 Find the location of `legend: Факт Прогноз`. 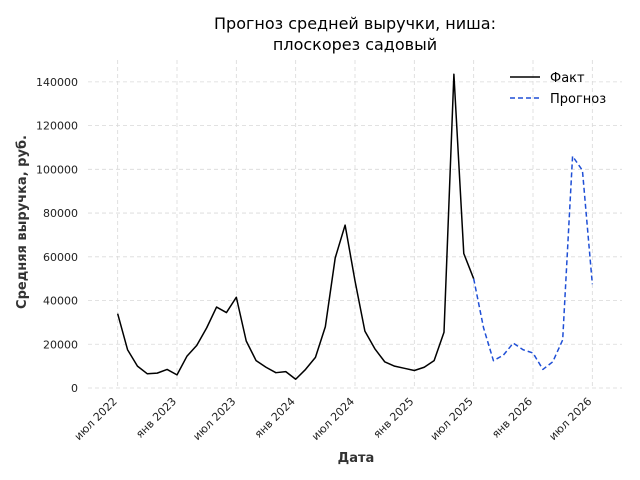

legend: Факт Прогноз is located at coordinates (558, 89).